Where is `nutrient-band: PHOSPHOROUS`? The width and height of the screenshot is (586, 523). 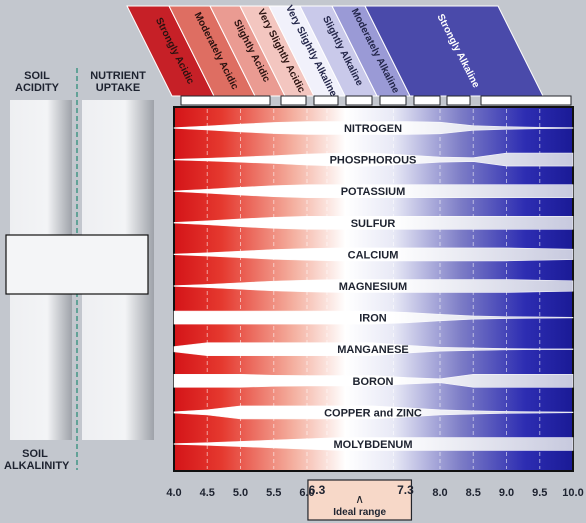
nutrient-band: PHOSPHOROUS is located at coordinates (373, 159).